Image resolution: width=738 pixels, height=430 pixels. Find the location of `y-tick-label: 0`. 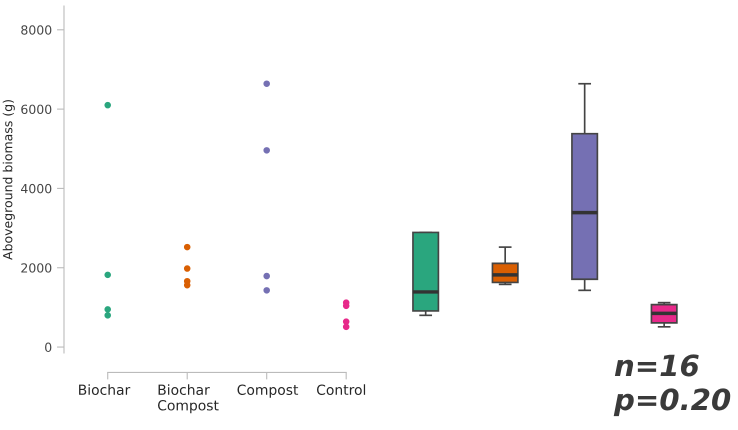

y-tick-label: 0 is located at coordinates (48, 347).